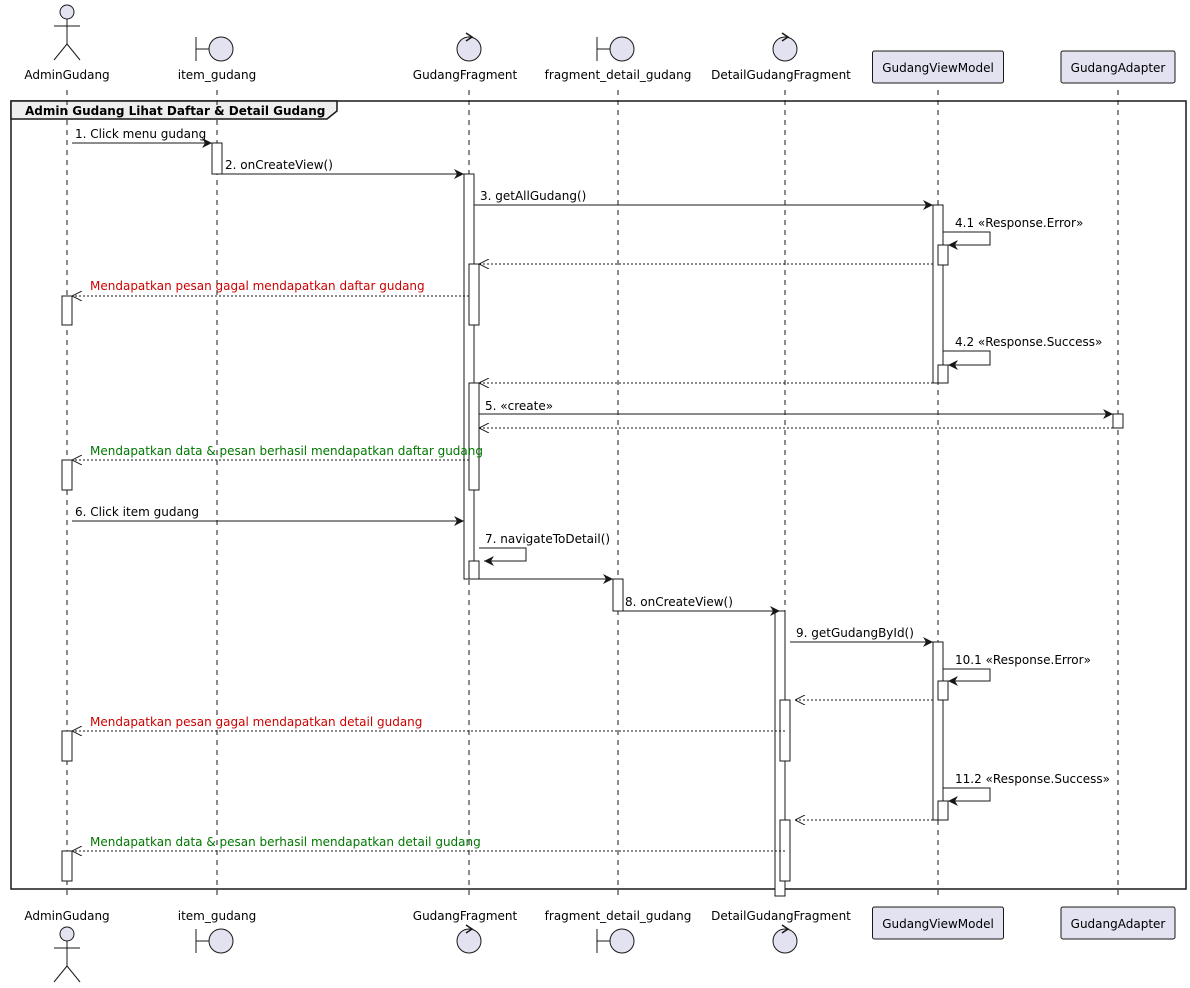 The width and height of the screenshot is (1190, 988). What do you see at coordinates (1019, 223) in the screenshot?
I see `message-label: 4.1 «Response.Error»` at bounding box center [1019, 223].